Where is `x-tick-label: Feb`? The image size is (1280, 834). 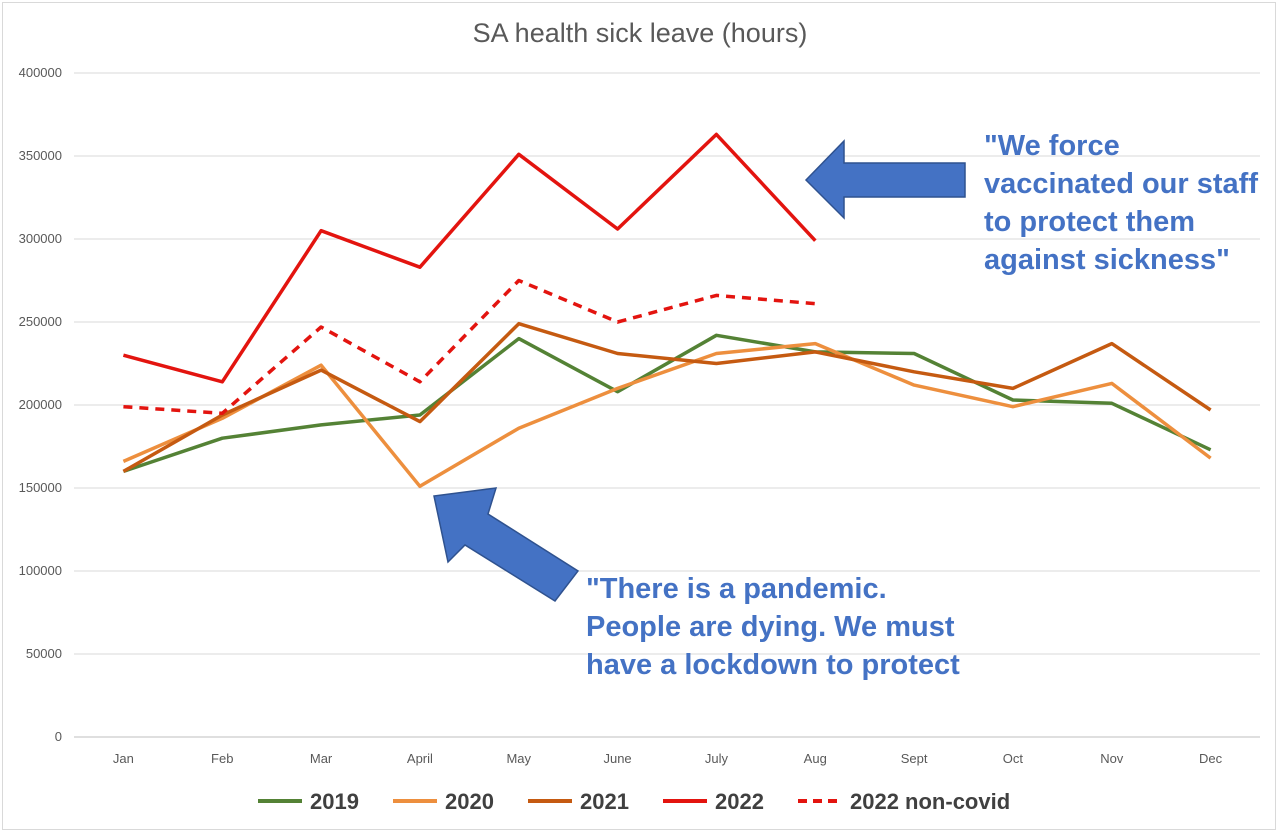
x-tick-label: Feb is located at coordinates (222, 758).